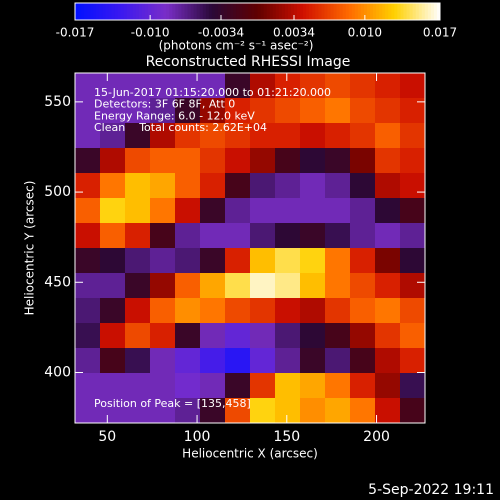  I want to click on x-axis-label: Heliocentric X (arcsec), so click(250, 454).